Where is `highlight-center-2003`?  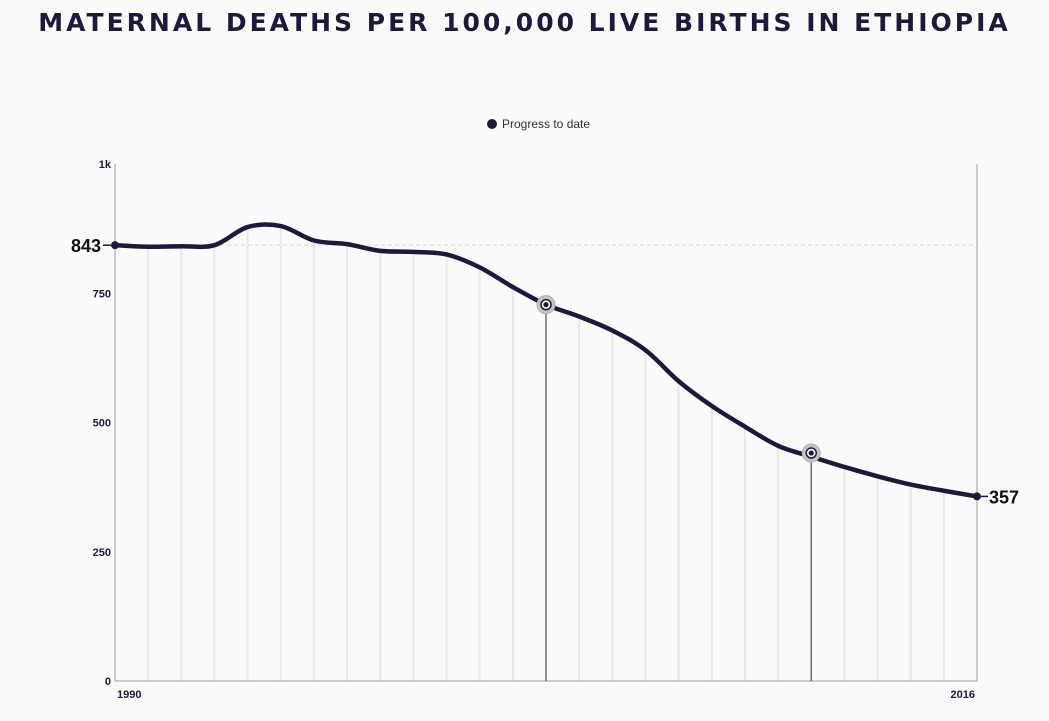 highlight-center-2003 is located at coordinates (546, 305).